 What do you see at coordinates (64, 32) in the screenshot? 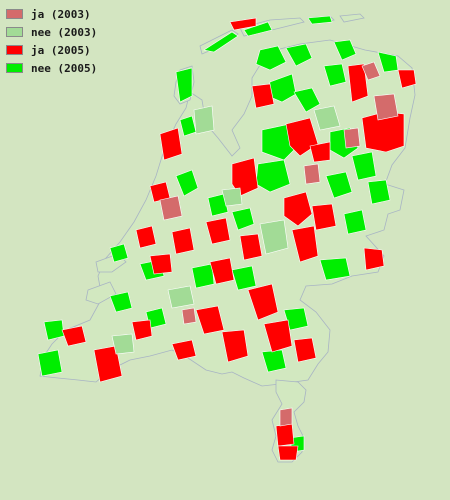
I see `legend-label: nee (2003)` at bounding box center [64, 32].